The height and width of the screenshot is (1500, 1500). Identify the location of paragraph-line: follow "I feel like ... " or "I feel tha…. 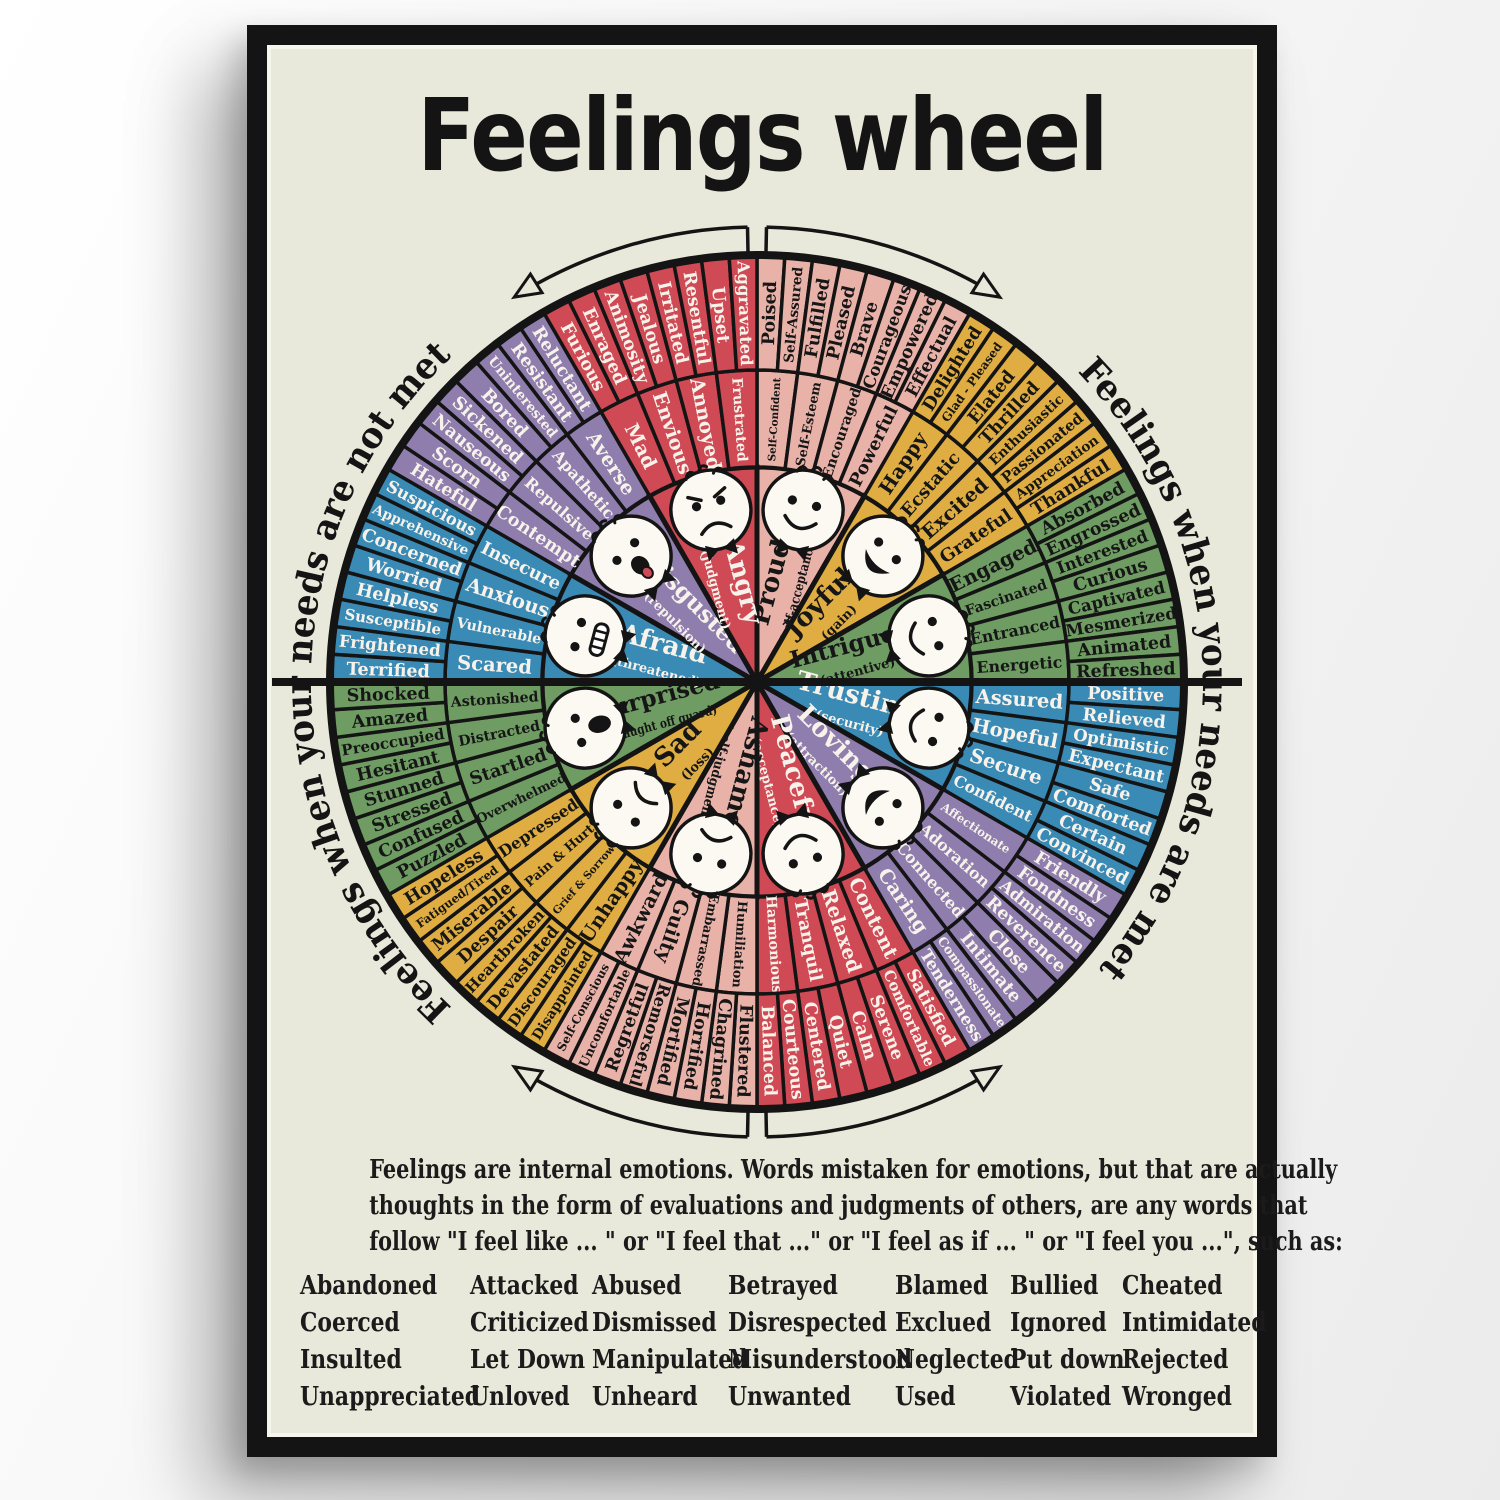
(856, 1241).